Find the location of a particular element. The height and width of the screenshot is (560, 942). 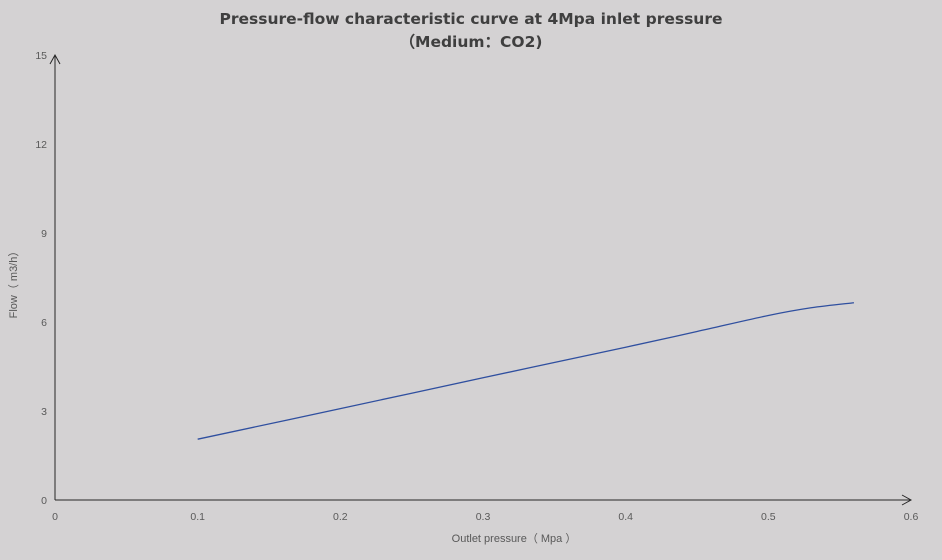

x-tick-label: 0.3 is located at coordinates (483, 517).